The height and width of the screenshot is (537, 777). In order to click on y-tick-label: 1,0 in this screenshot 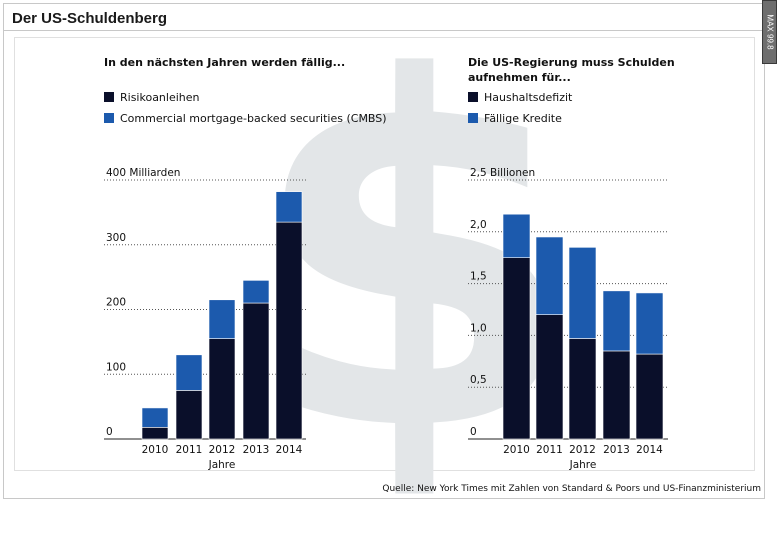, I will do `click(478, 328)`.